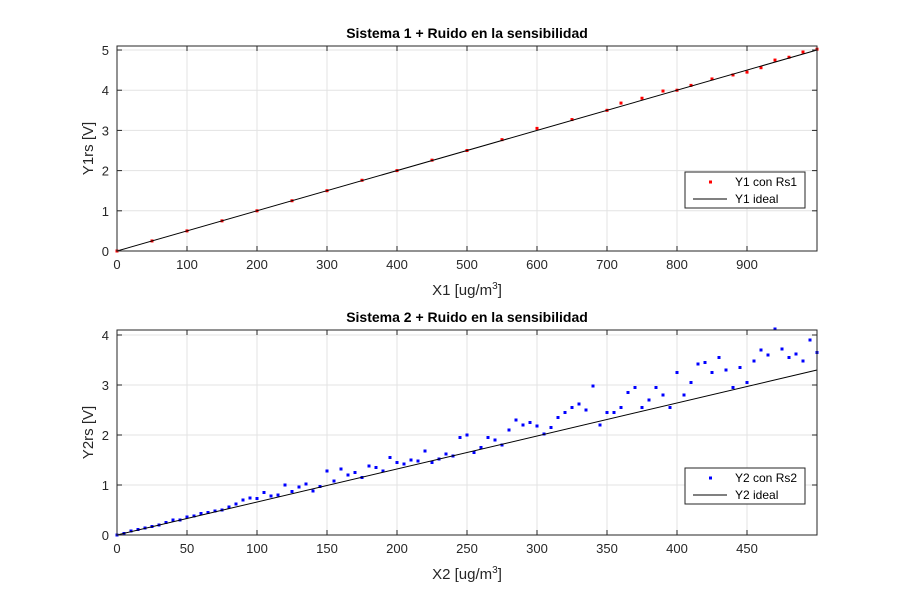 This screenshot has height=605, width=900. What do you see at coordinates (677, 548) in the screenshot?
I see `x-tick-label: 400` at bounding box center [677, 548].